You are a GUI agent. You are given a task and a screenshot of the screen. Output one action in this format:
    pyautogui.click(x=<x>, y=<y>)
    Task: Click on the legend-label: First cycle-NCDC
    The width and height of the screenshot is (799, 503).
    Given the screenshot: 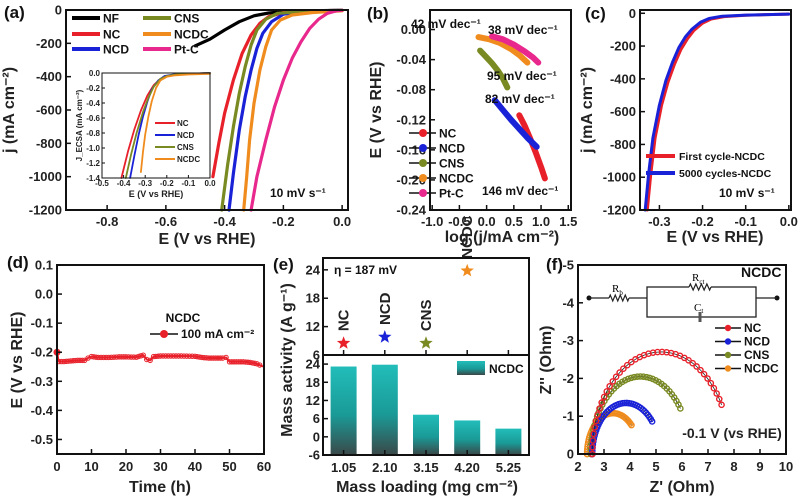 What is the action you would take?
    pyautogui.click(x=722, y=157)
    